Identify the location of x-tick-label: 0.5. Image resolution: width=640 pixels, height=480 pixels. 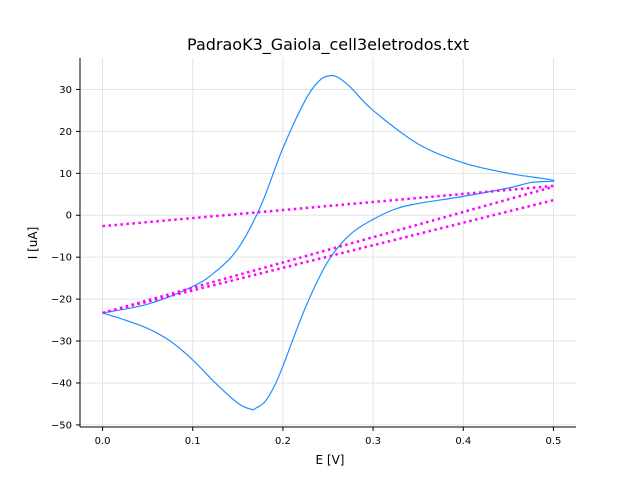
(554, 441).